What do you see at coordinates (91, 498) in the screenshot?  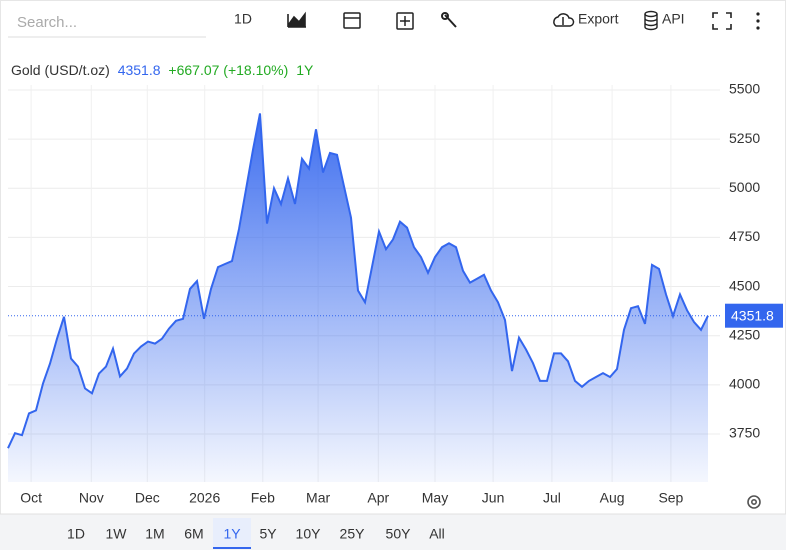 I see `x-tick-label: Nov` at bounding box center [91, 498].